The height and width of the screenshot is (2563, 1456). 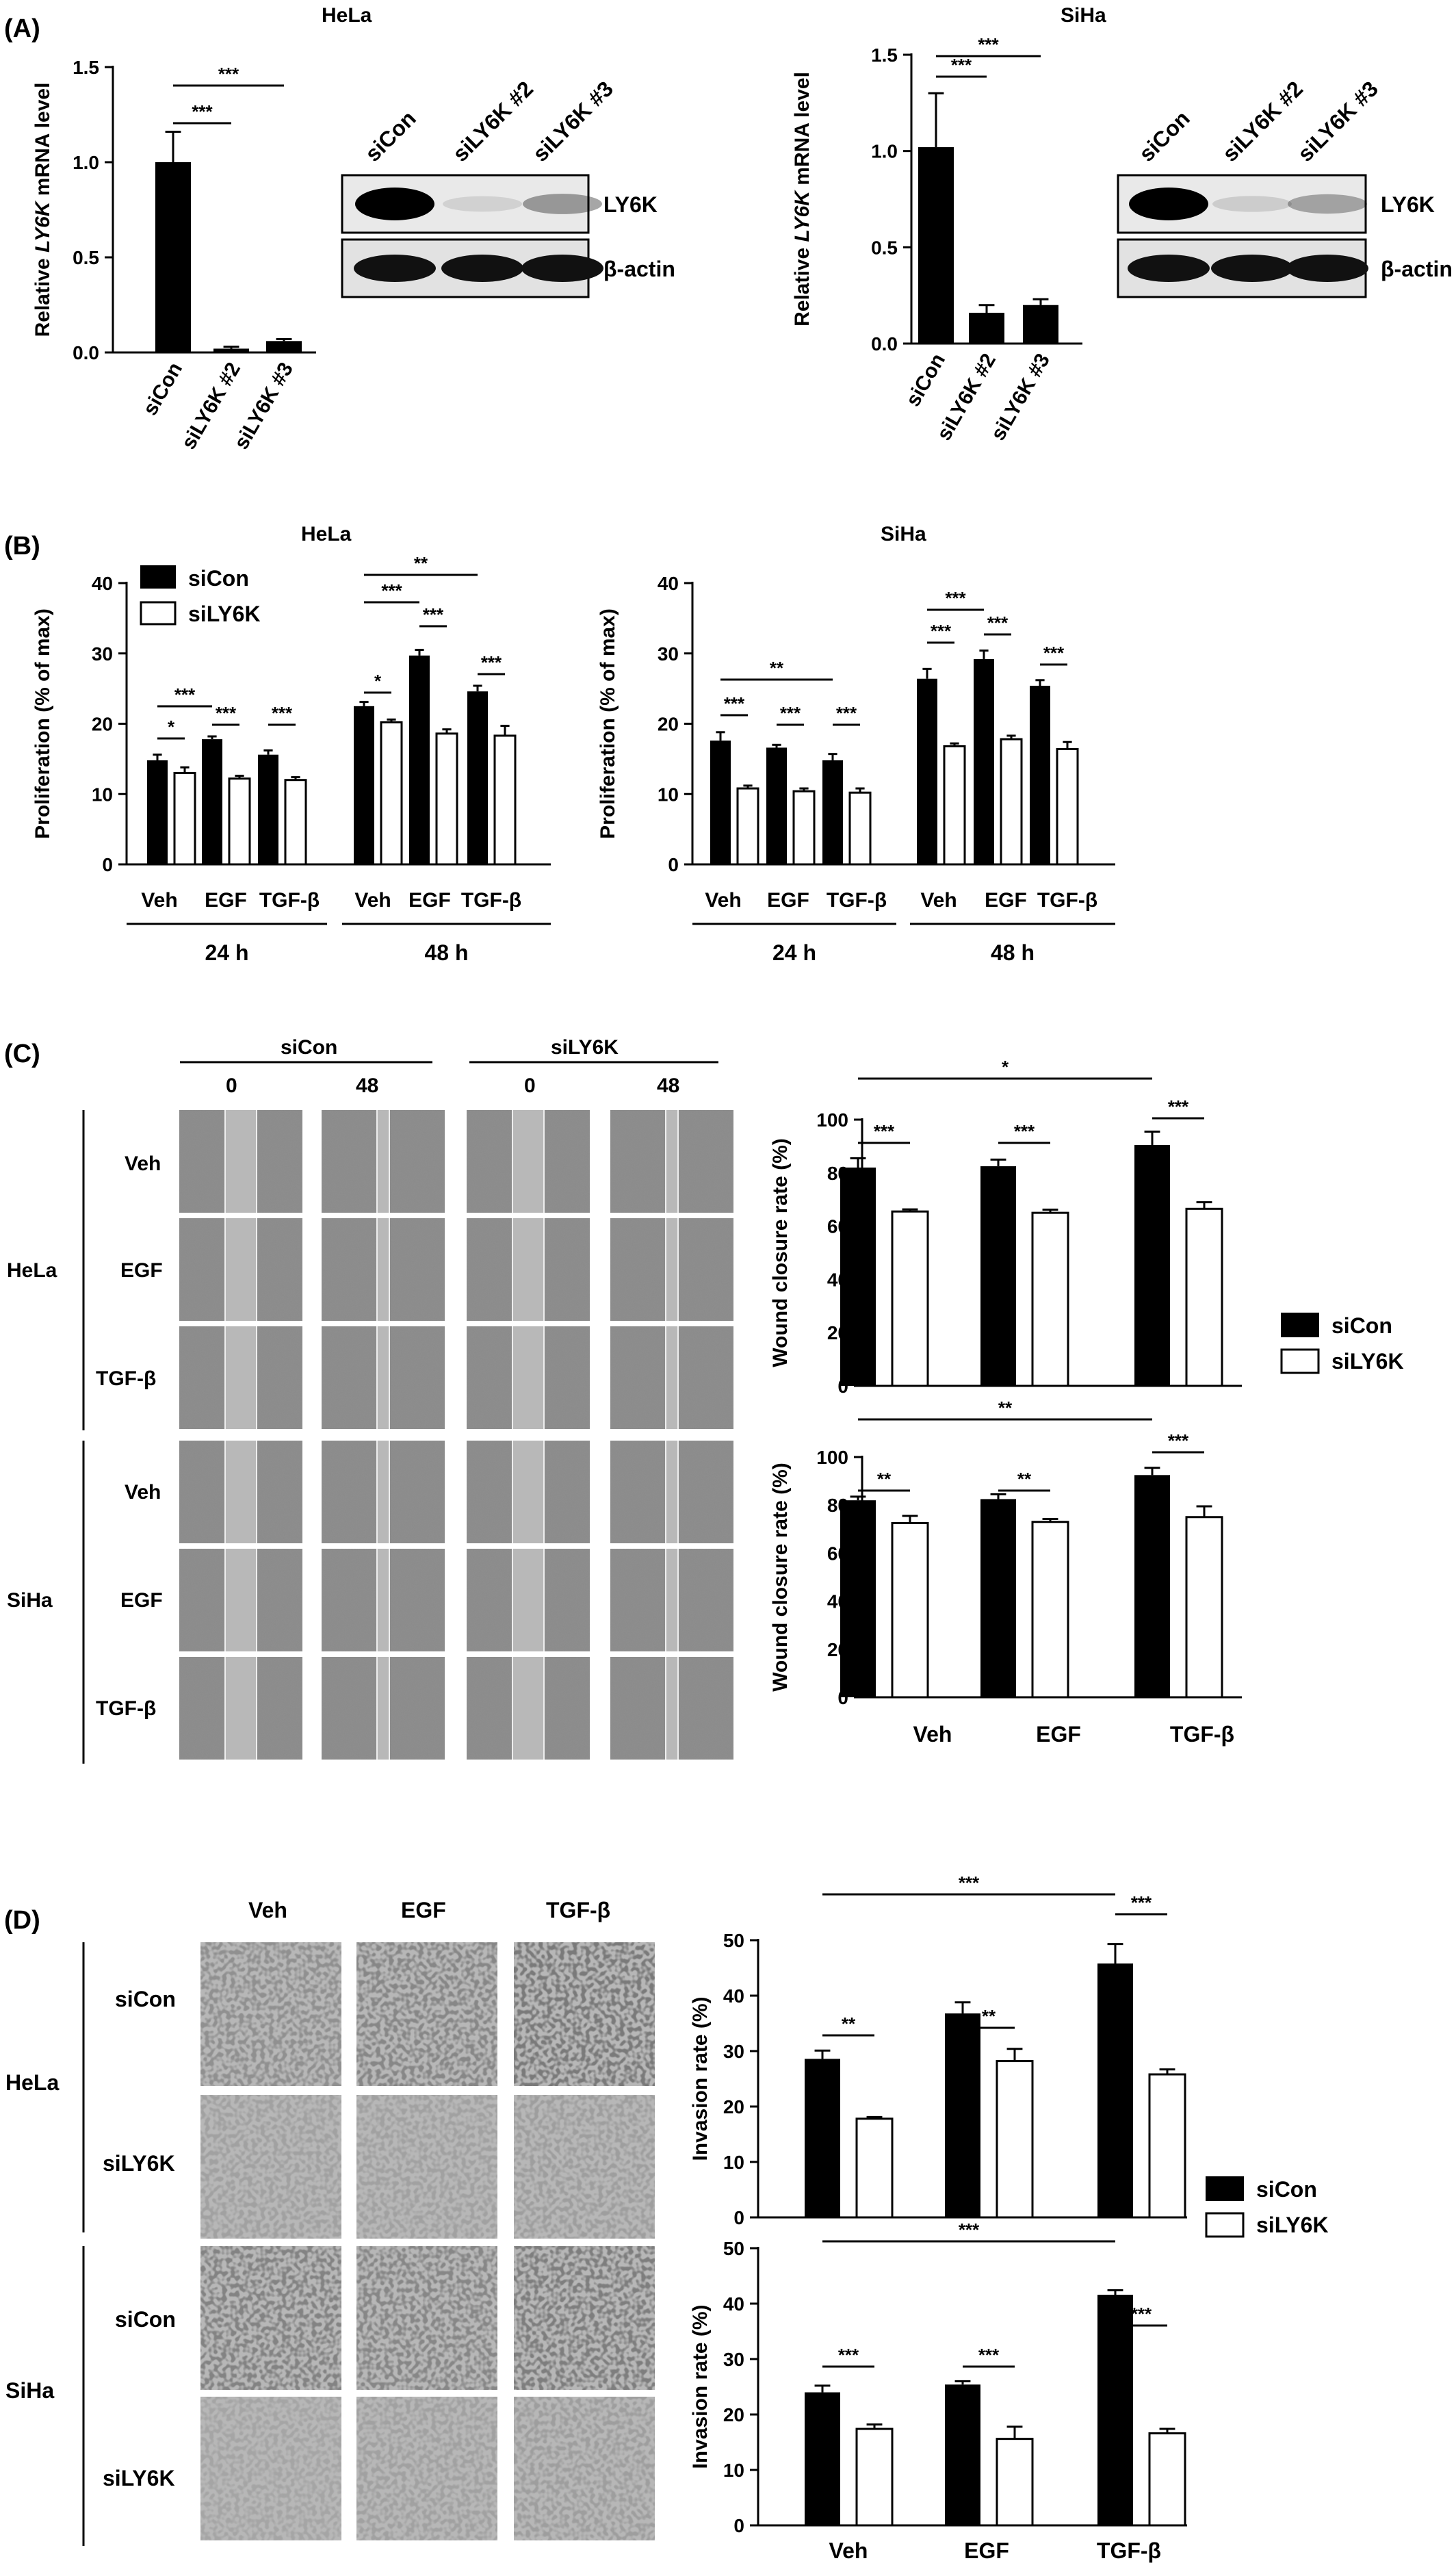 What do you see at coordinates (1164, 136) in the screenshot?
I see `blot-siha-lane-label: siCon` at bounding box center [1164, 136].